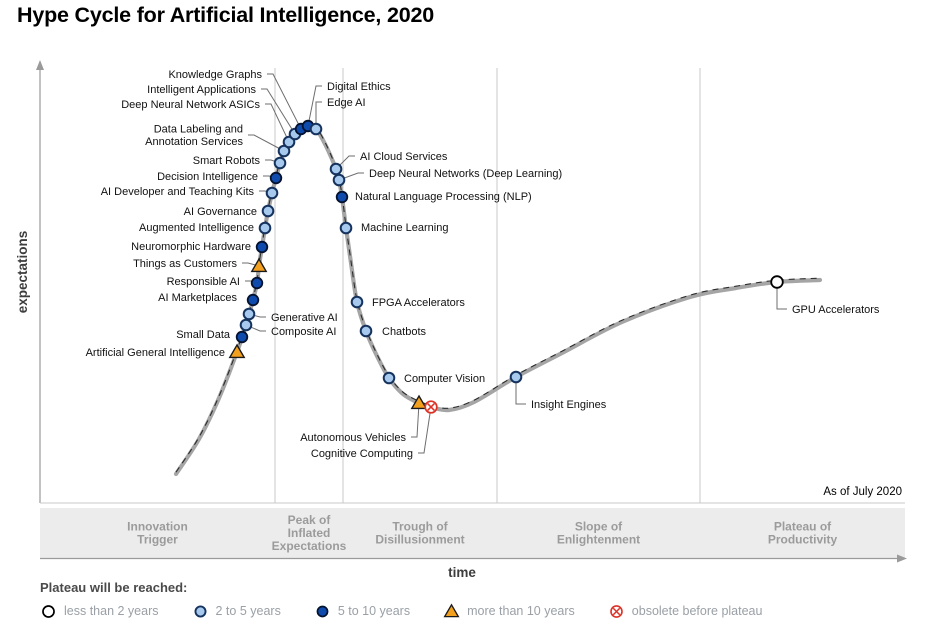 This screenshot has width=926, height=636. What do you see at coordinates (465, 174) in the screenshot?
I see `label-deep-neural-networks-deep-learning: Deep Neural Networks (Deep Learning)` at bounding box center [465, 174].